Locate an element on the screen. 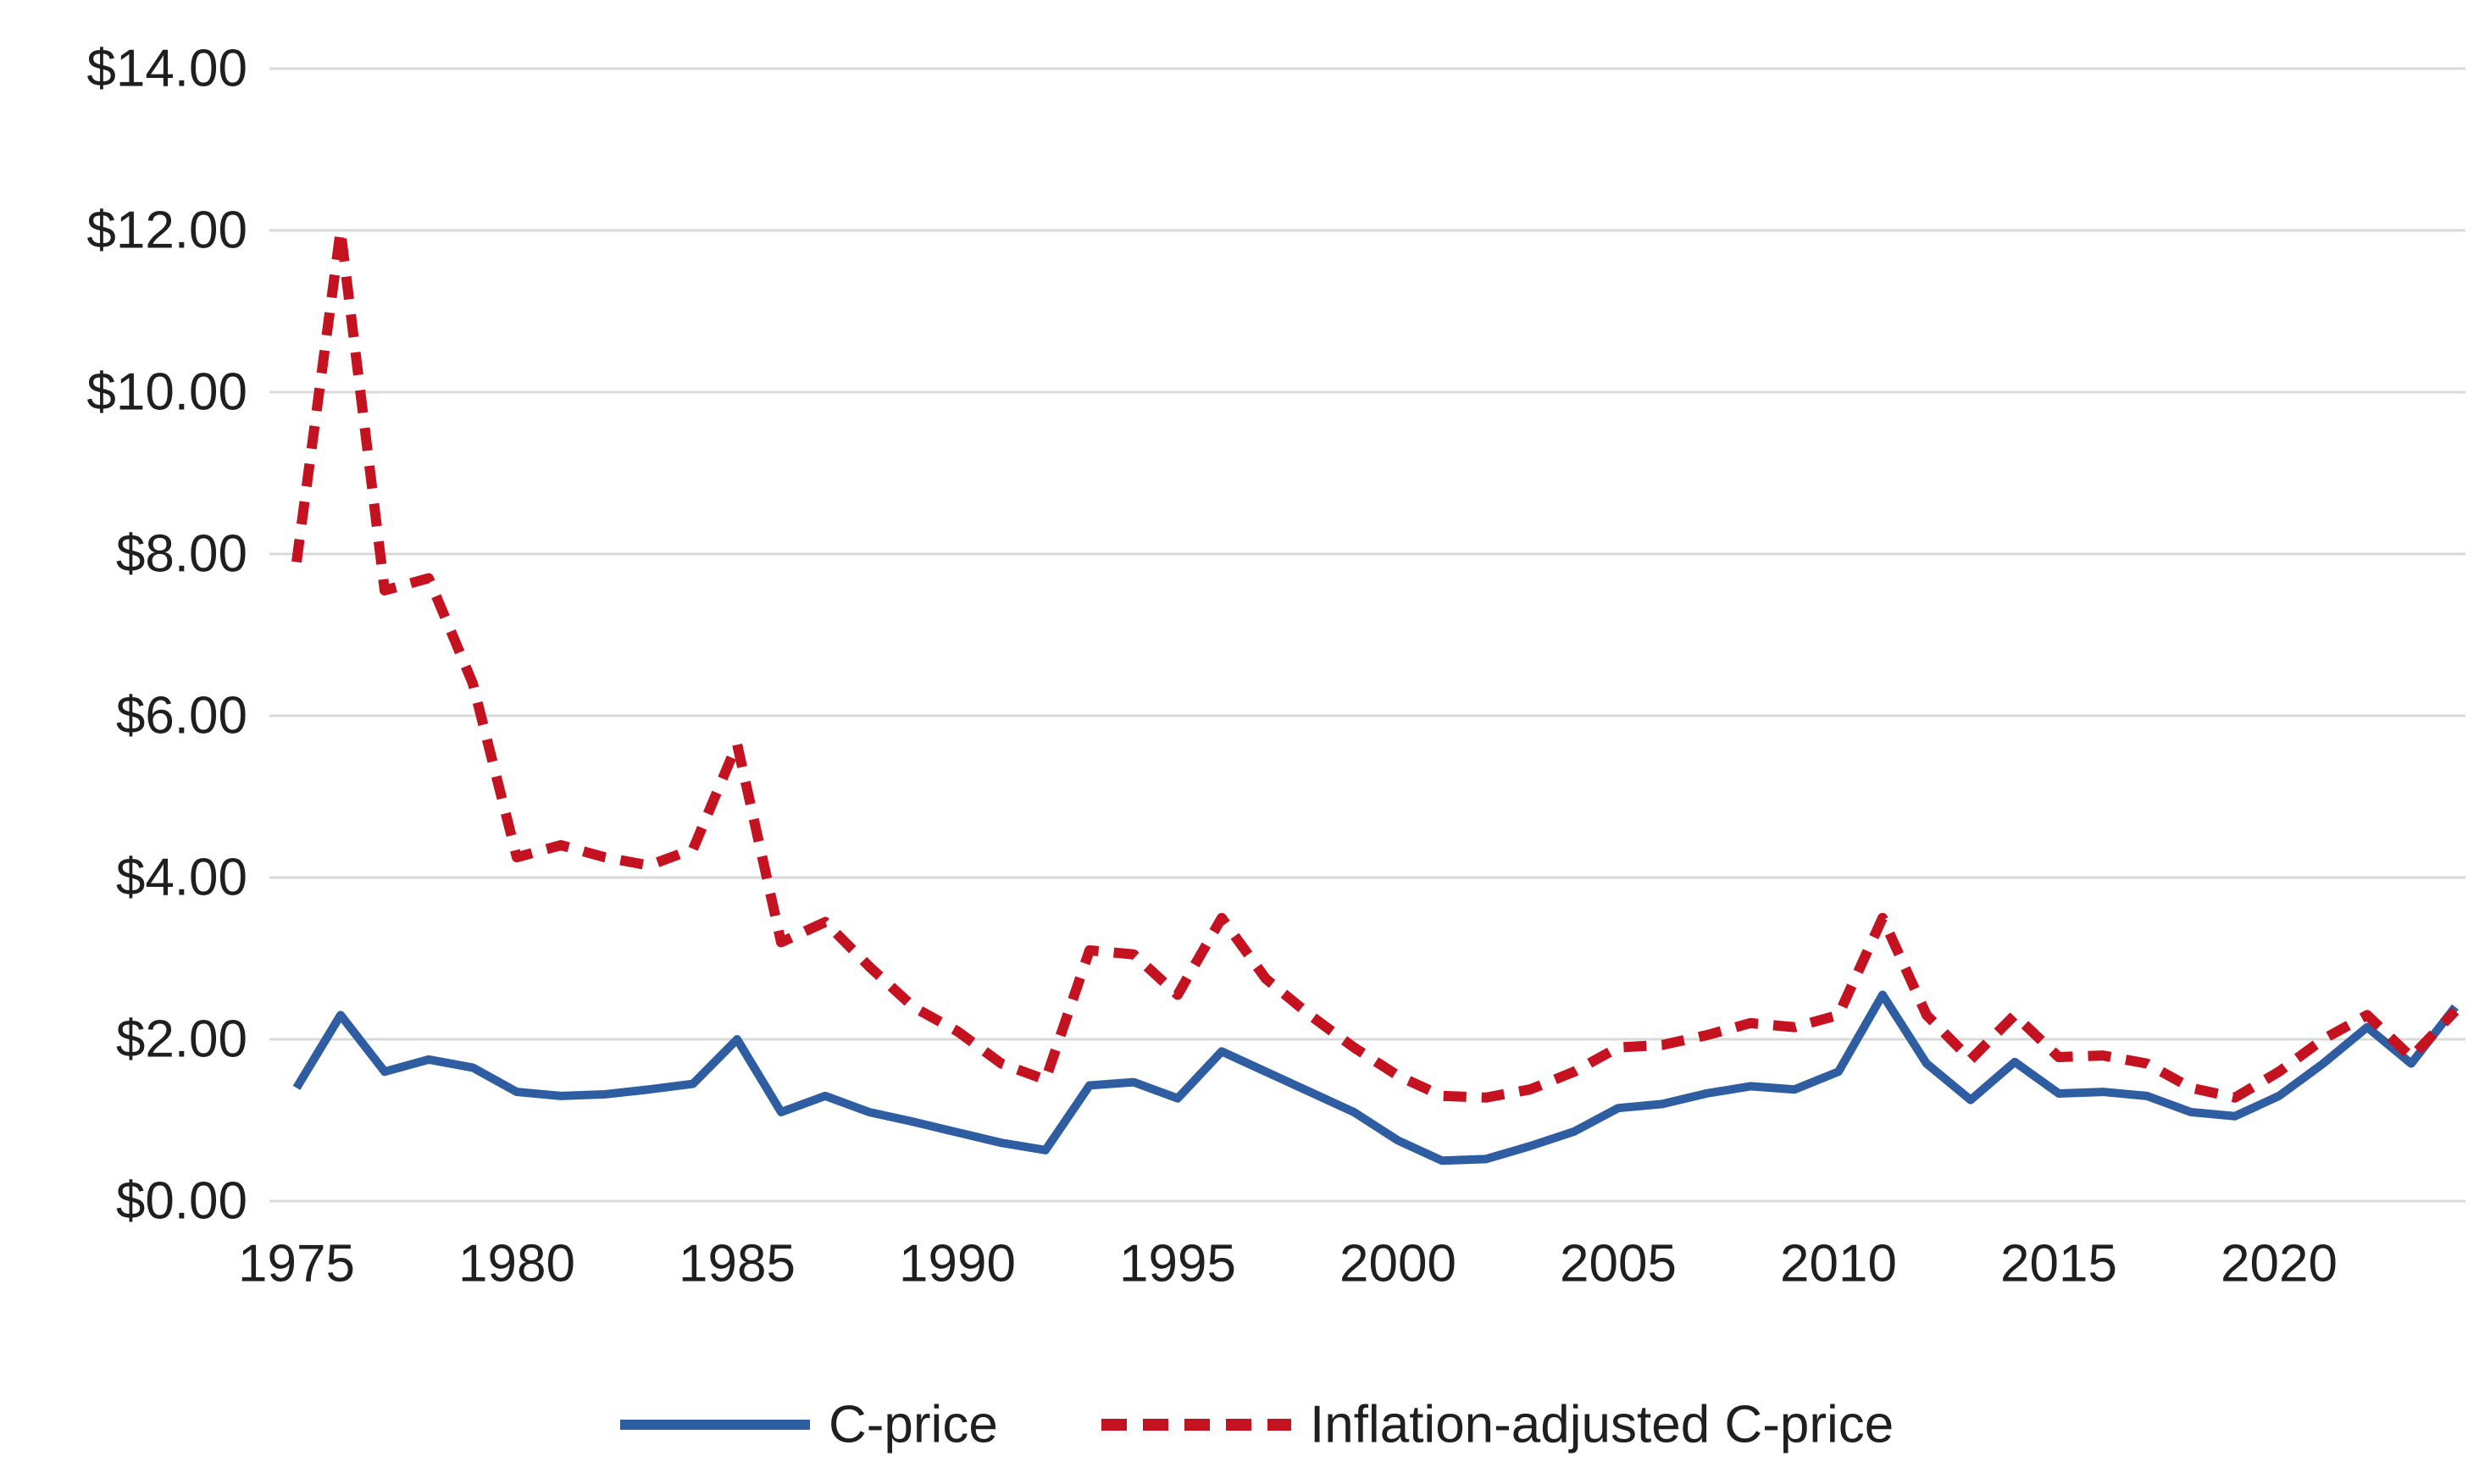  x-axis-label: 2020 is located at coordinates (2279, 1264).